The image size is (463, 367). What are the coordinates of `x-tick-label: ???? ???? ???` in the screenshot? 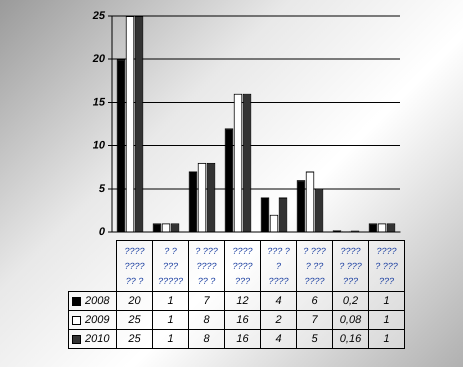 It's located at (242, 266).